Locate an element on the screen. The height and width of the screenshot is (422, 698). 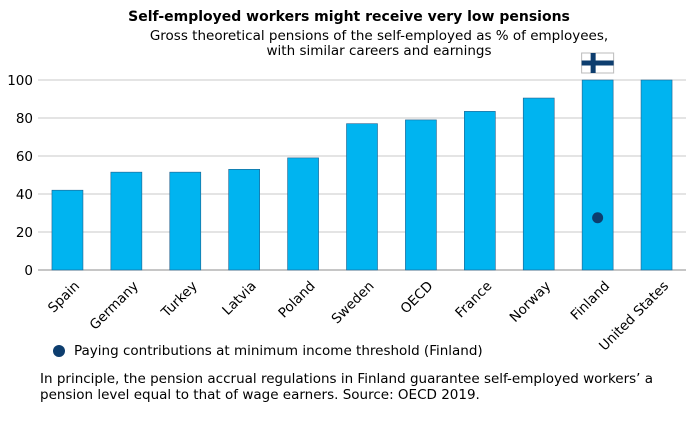
y-tick-label: 0 is located at coordinates (28, 271).